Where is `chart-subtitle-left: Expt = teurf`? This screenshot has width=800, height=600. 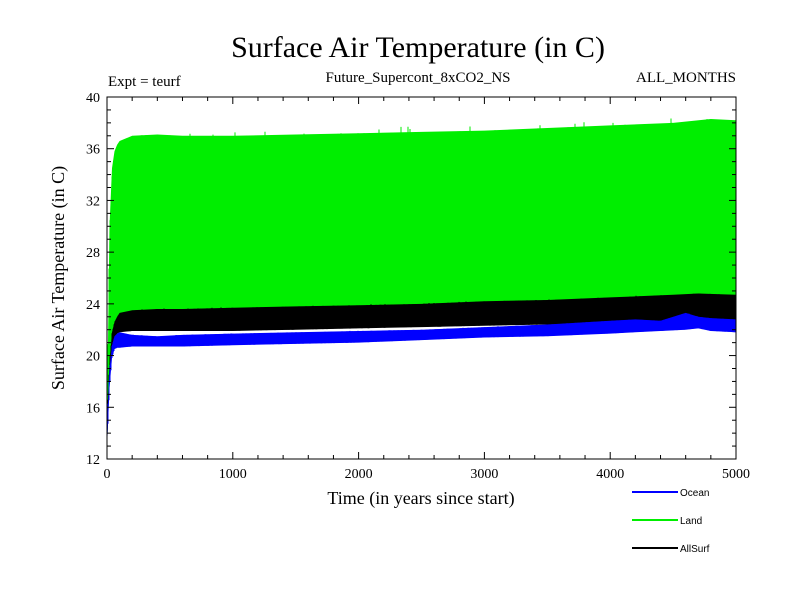 chart-subtitle-left: Expt = teurf is located at coordinates (144, 82).